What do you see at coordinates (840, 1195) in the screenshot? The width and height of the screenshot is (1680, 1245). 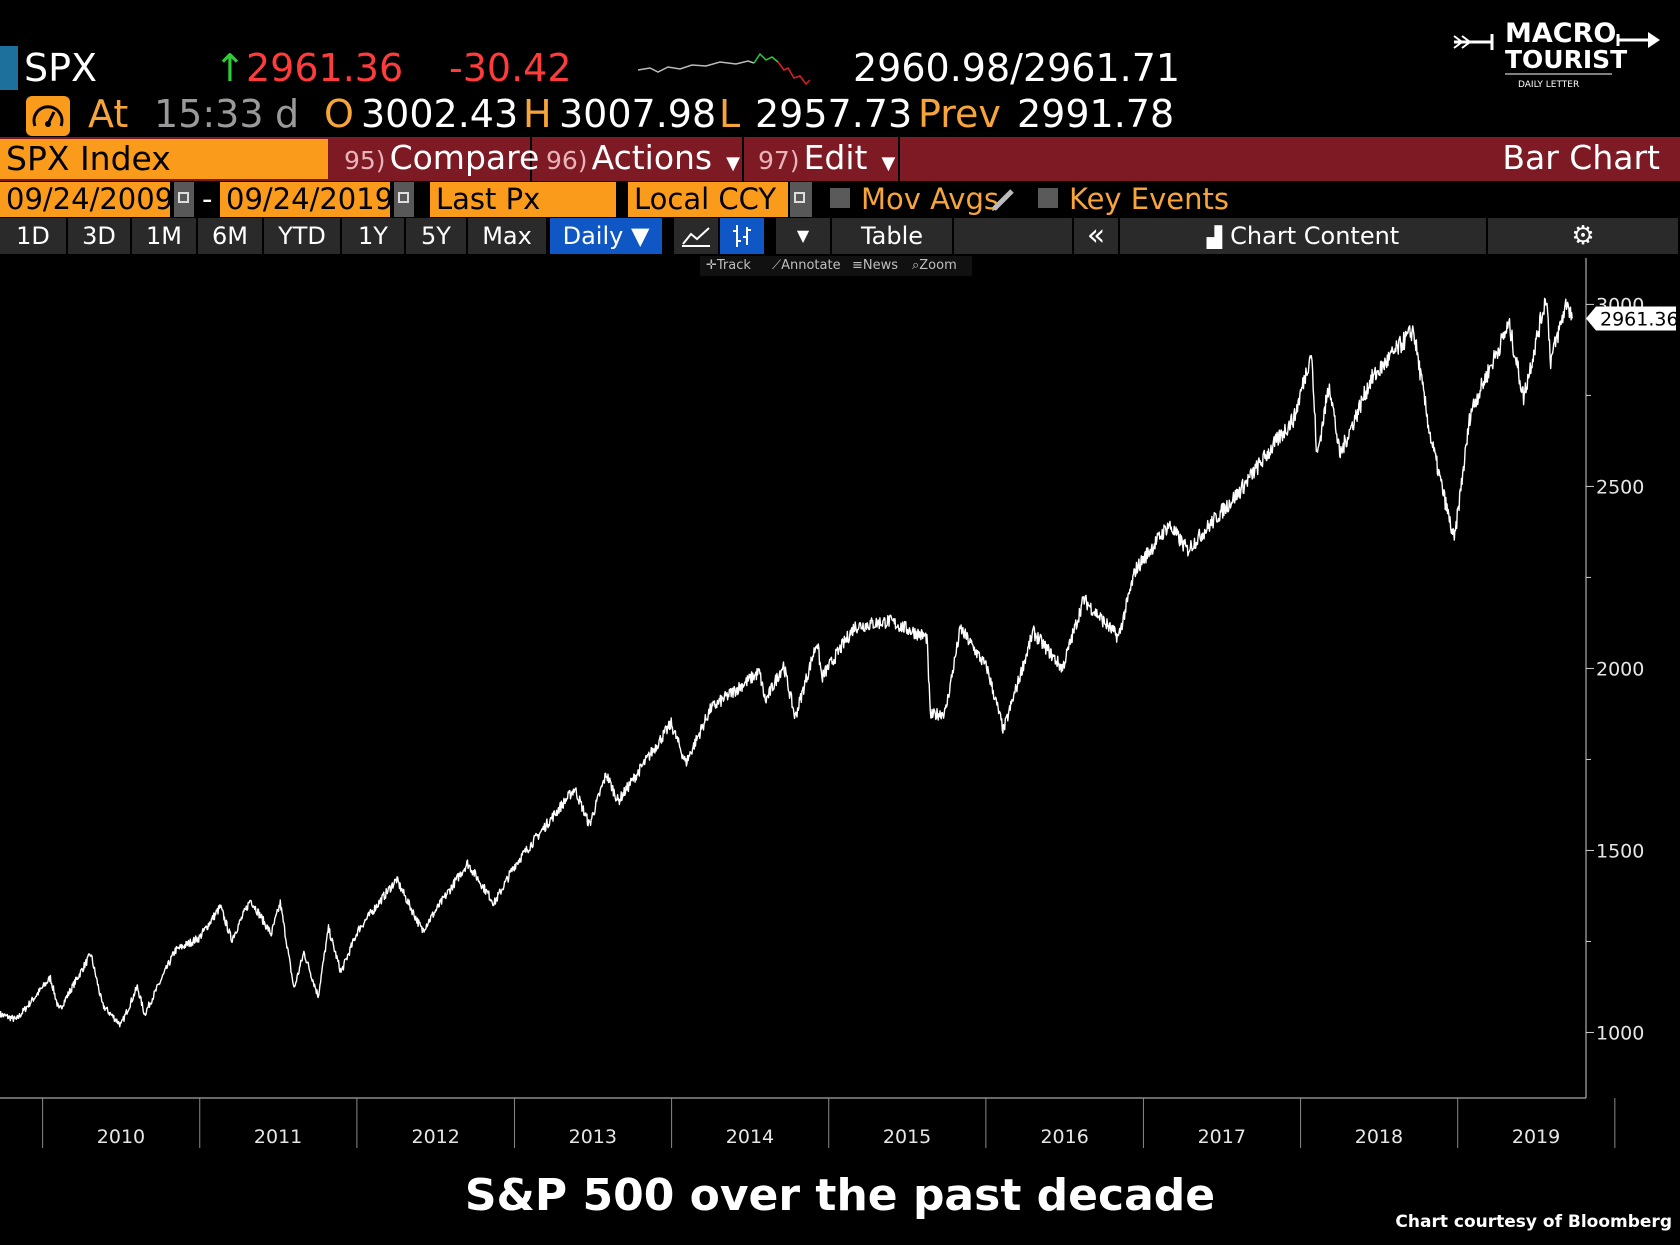 I see `chart-caption: S&P 500 over the past decade` at bounding box center [840, 1195].